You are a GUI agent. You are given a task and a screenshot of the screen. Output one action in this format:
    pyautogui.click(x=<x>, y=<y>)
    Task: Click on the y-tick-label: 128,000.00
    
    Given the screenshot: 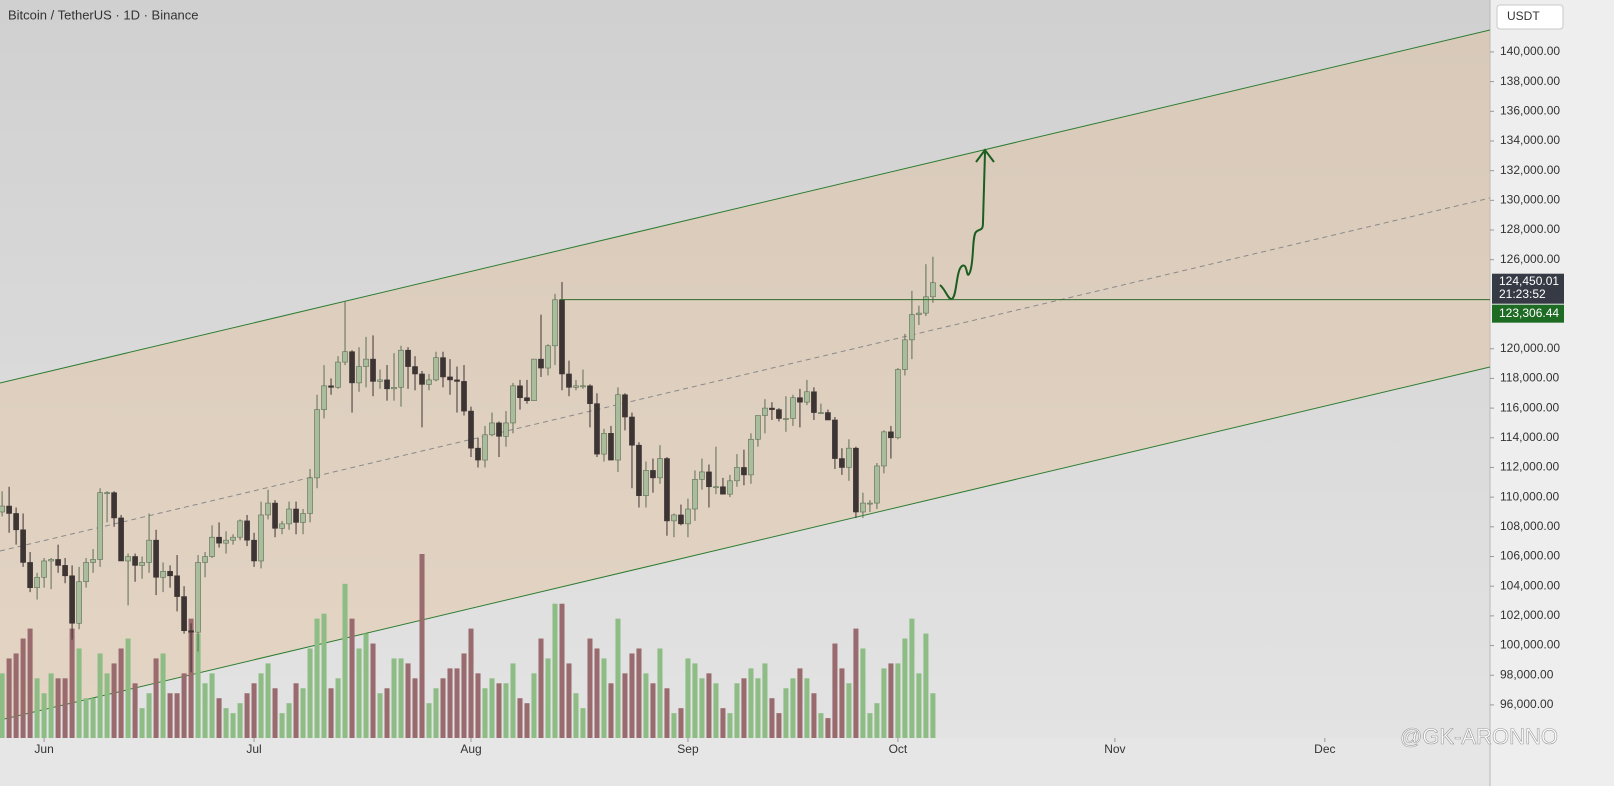 What is the action you would take?
    pyautogui.click(x=1530, y=229)
    